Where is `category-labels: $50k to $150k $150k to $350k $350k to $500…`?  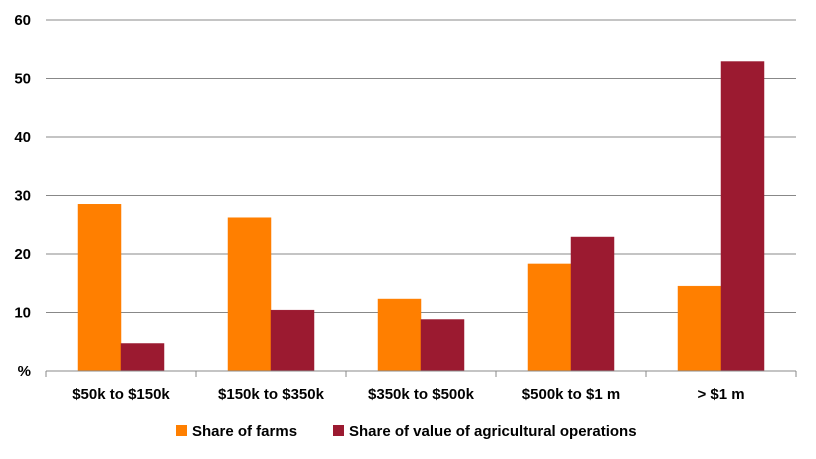 category-labels: $50k to $150k $150k to $350k $350k to $500… is located at coordinates (408, 394).